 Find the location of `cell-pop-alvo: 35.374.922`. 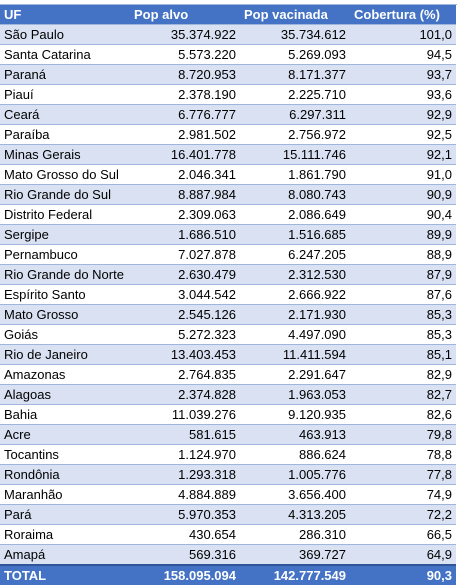

cell-pop-alvo: 35.374.922 is located at coordinates (185, 34).